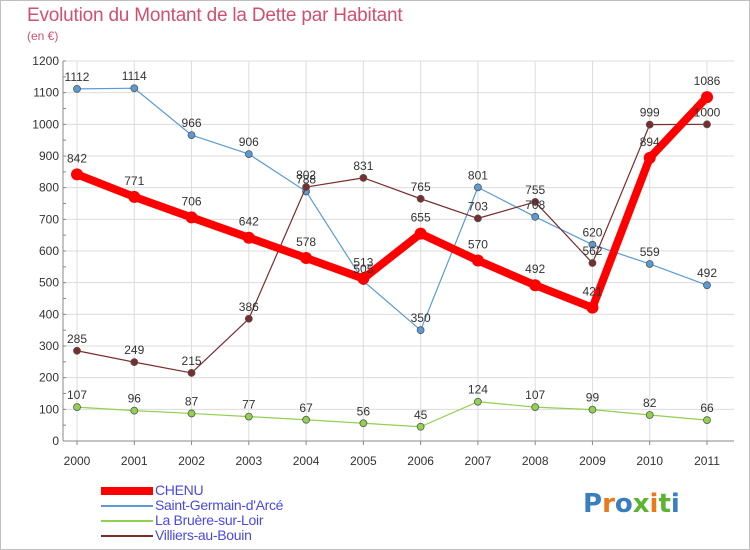 The image size is (750, 550). I want to click on logo-letter: t, so click(664, 504).